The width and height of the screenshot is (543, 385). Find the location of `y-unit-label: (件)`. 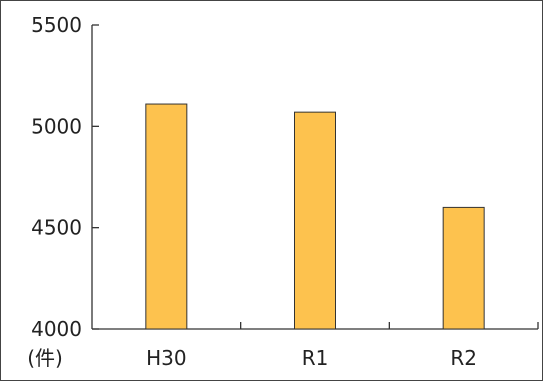

y-unit-label: (件) is located at coordinates (45, 358).